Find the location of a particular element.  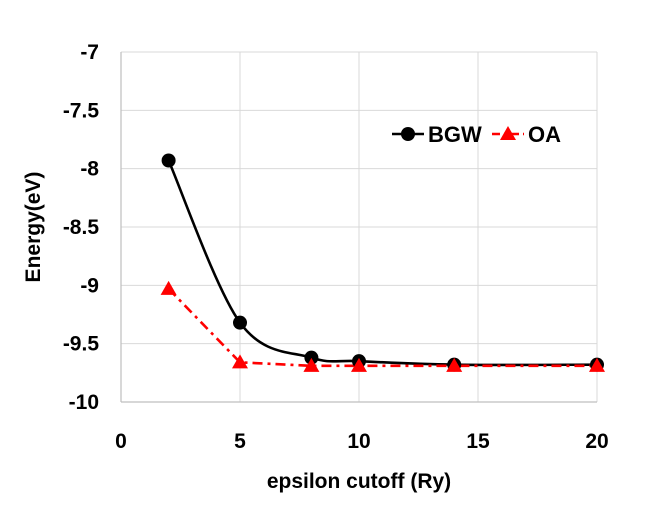

y-tick-label: -7 is located at coordinates (89, 52).